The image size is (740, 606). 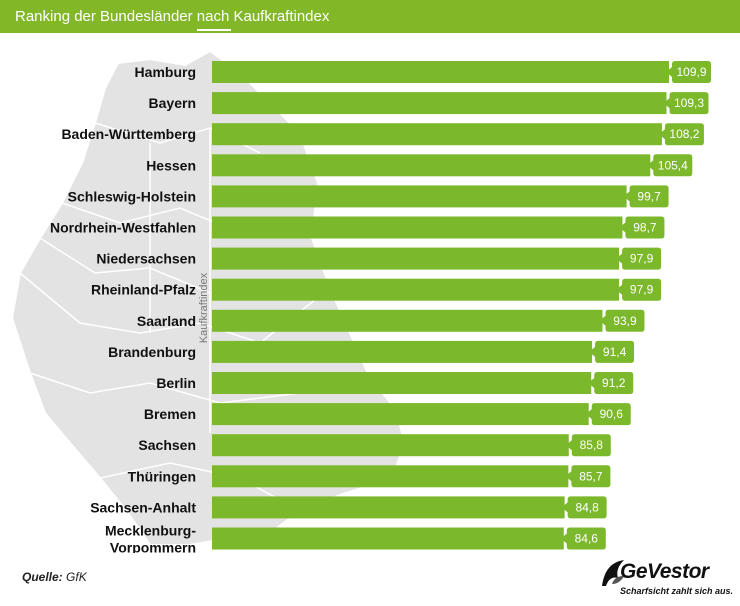 I want to click on category-label: Nordrhein-Westfahlen, so click(x=123, y=228).